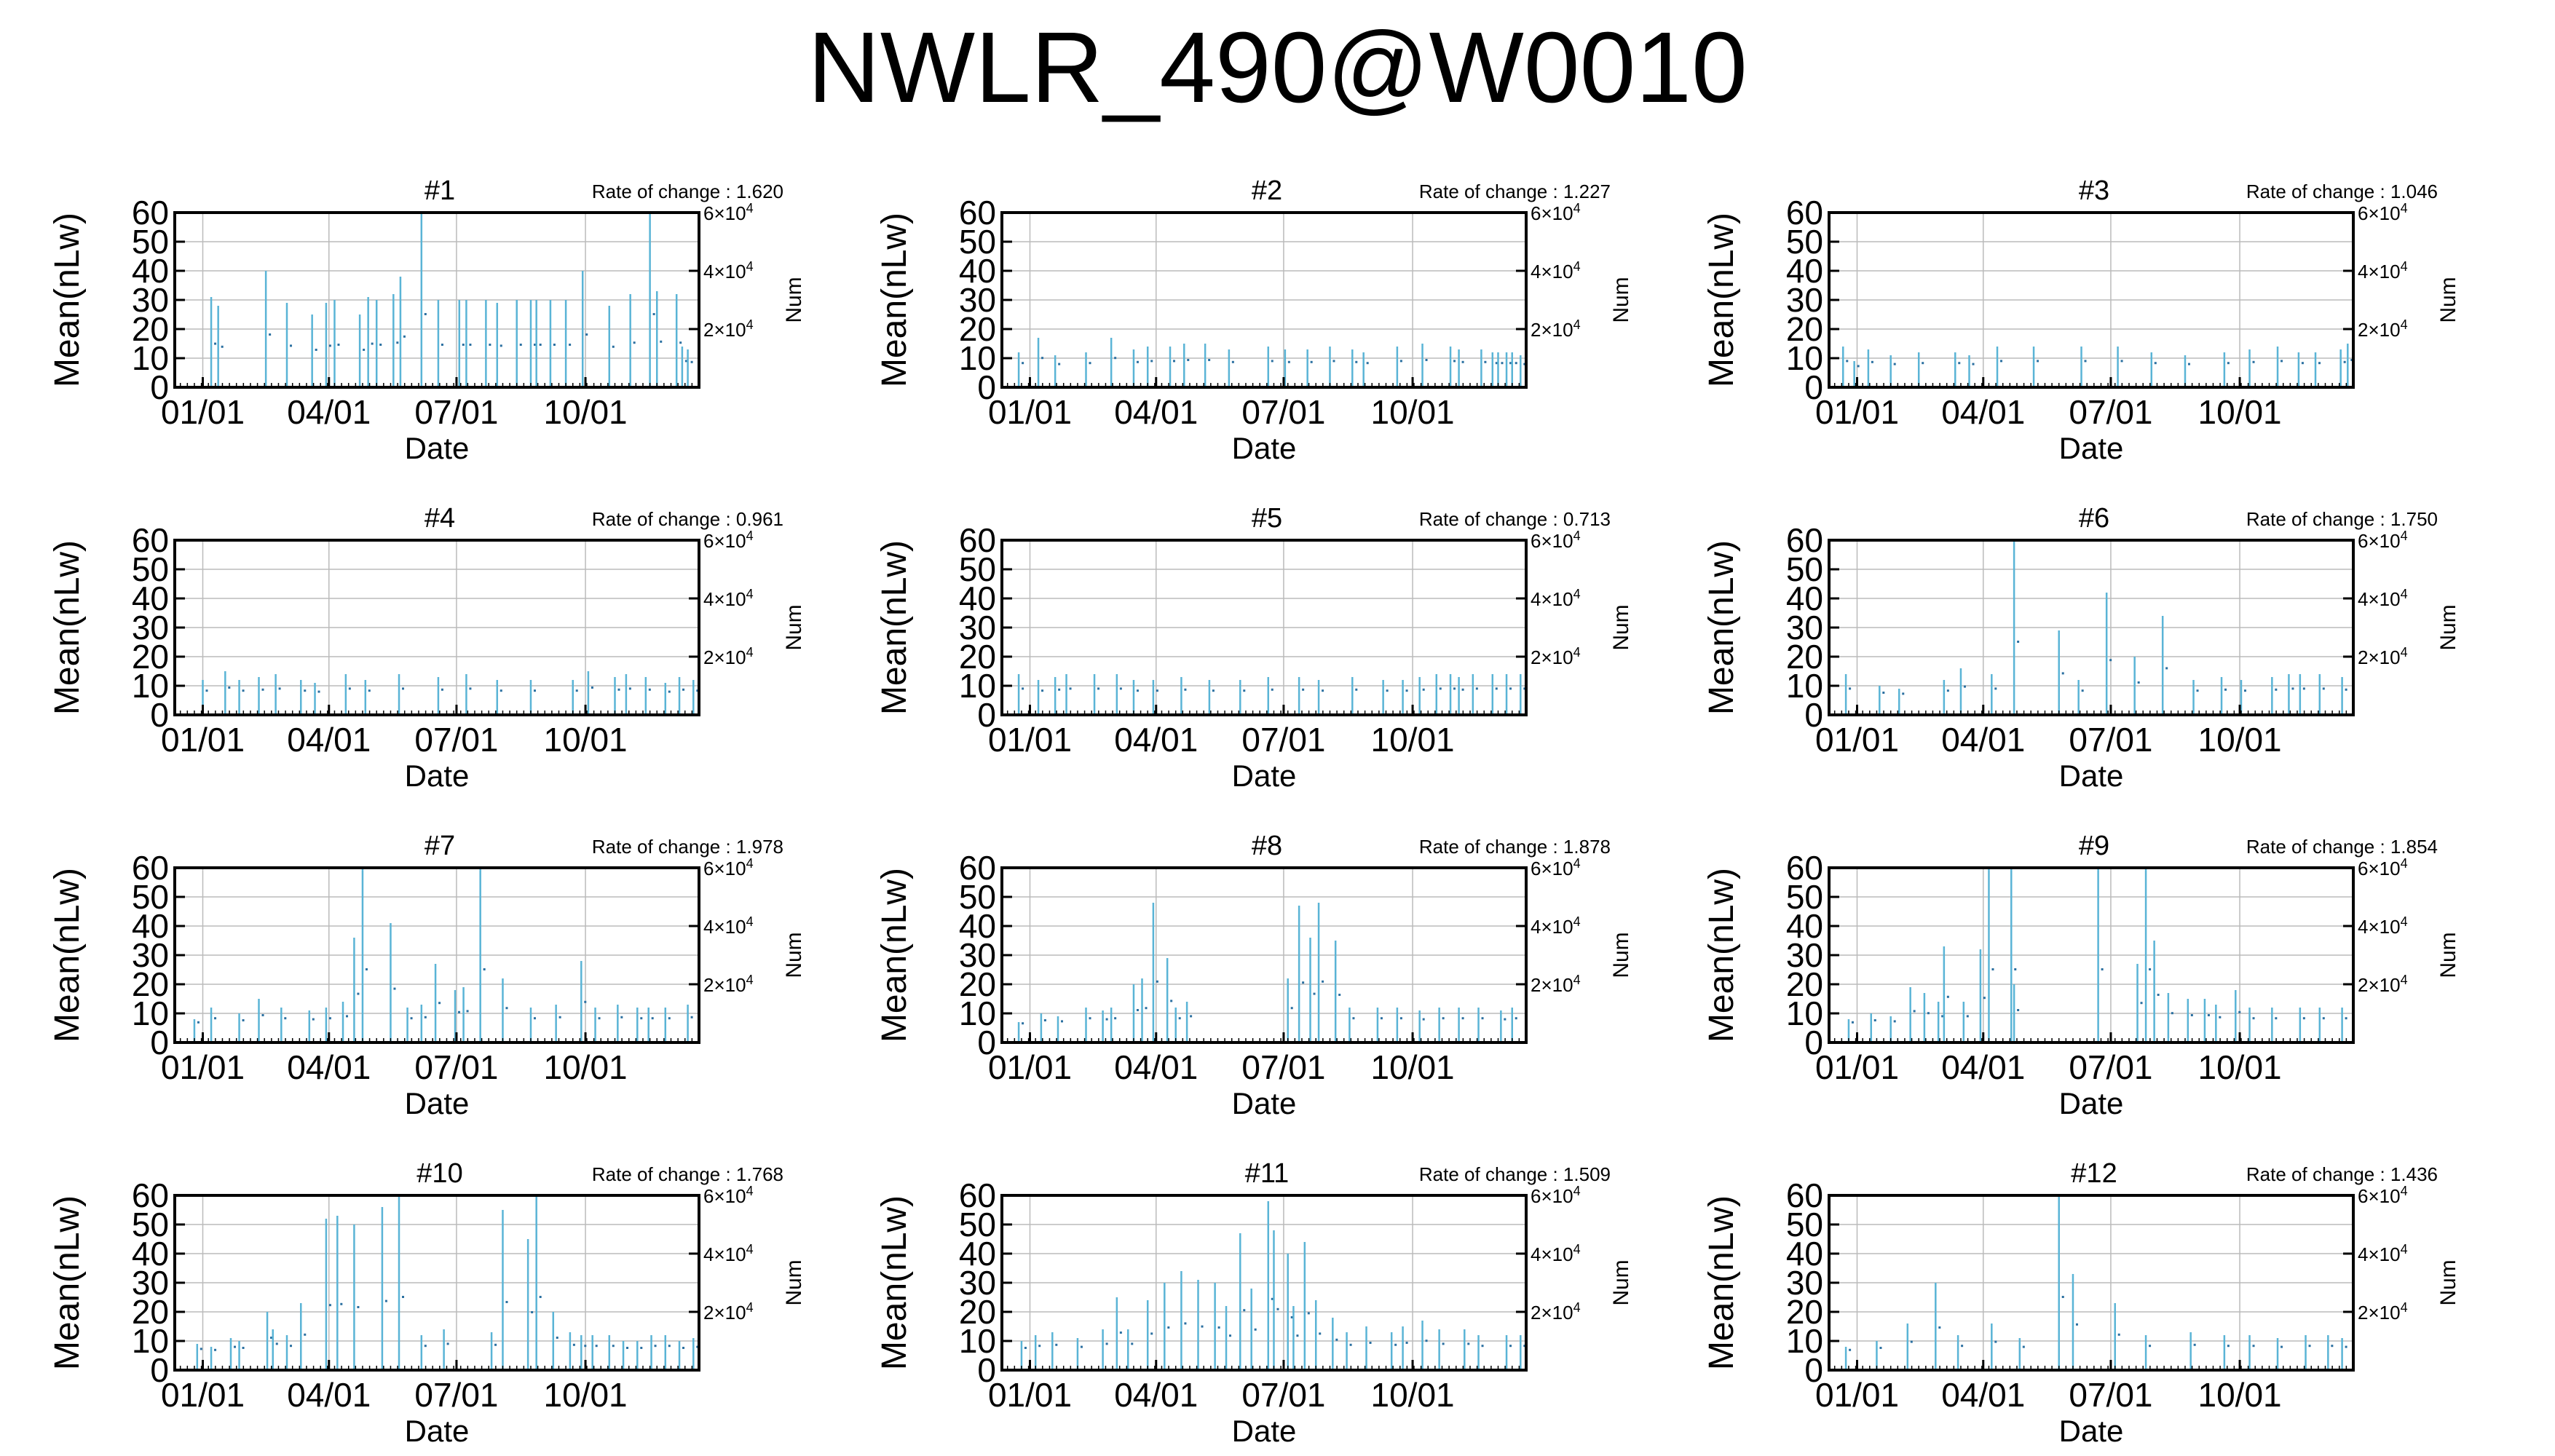 This screenshot has height=1456, width=2555. Describe the element at coordinates (977, 598) in the screenshot. I see `y-tick-label: 40` at that location.